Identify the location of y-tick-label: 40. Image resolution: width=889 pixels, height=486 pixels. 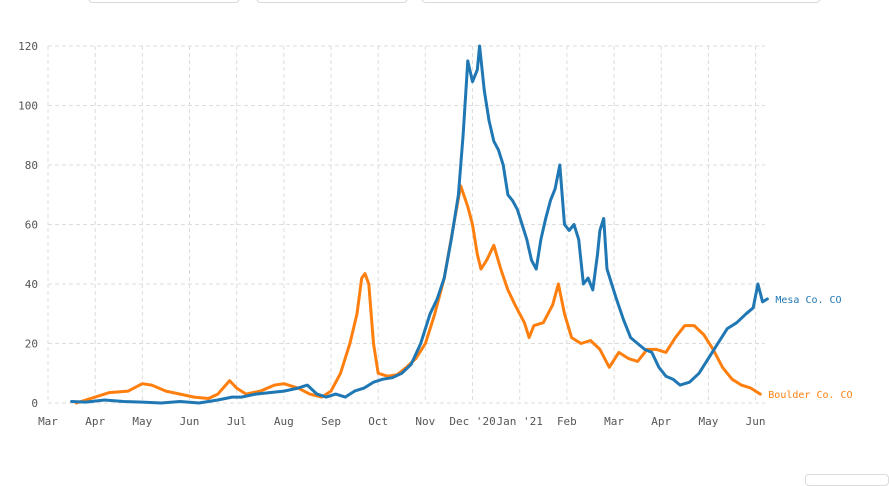
(31, 284).